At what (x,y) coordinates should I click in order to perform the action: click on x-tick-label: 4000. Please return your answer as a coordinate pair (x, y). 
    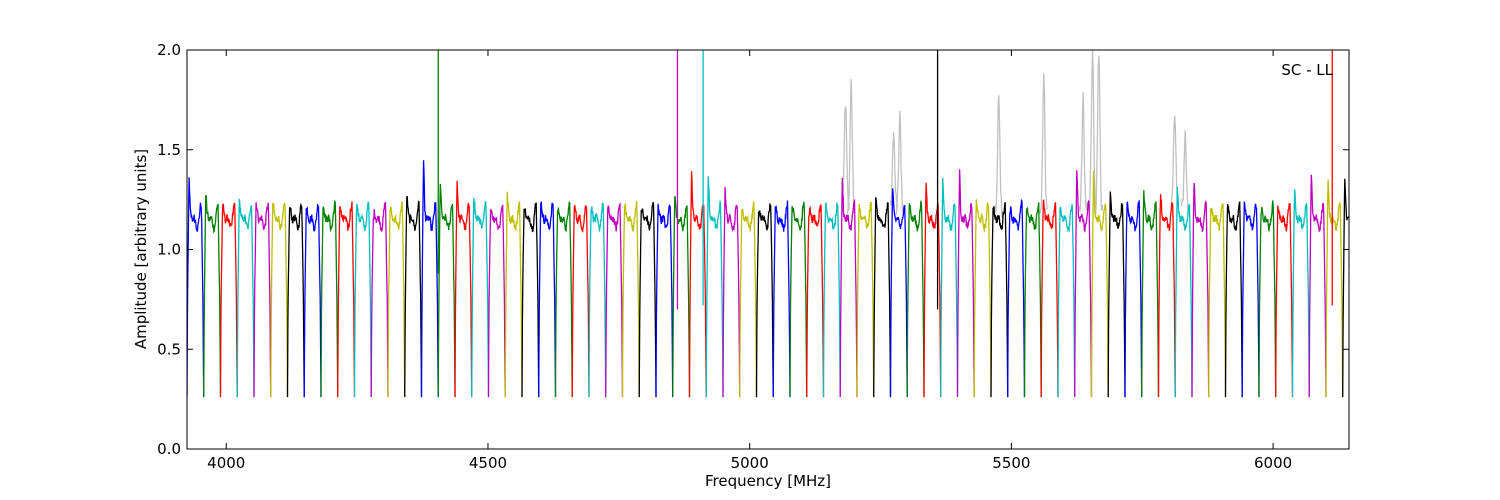
    Looking at the image, I should click on (226, 463).